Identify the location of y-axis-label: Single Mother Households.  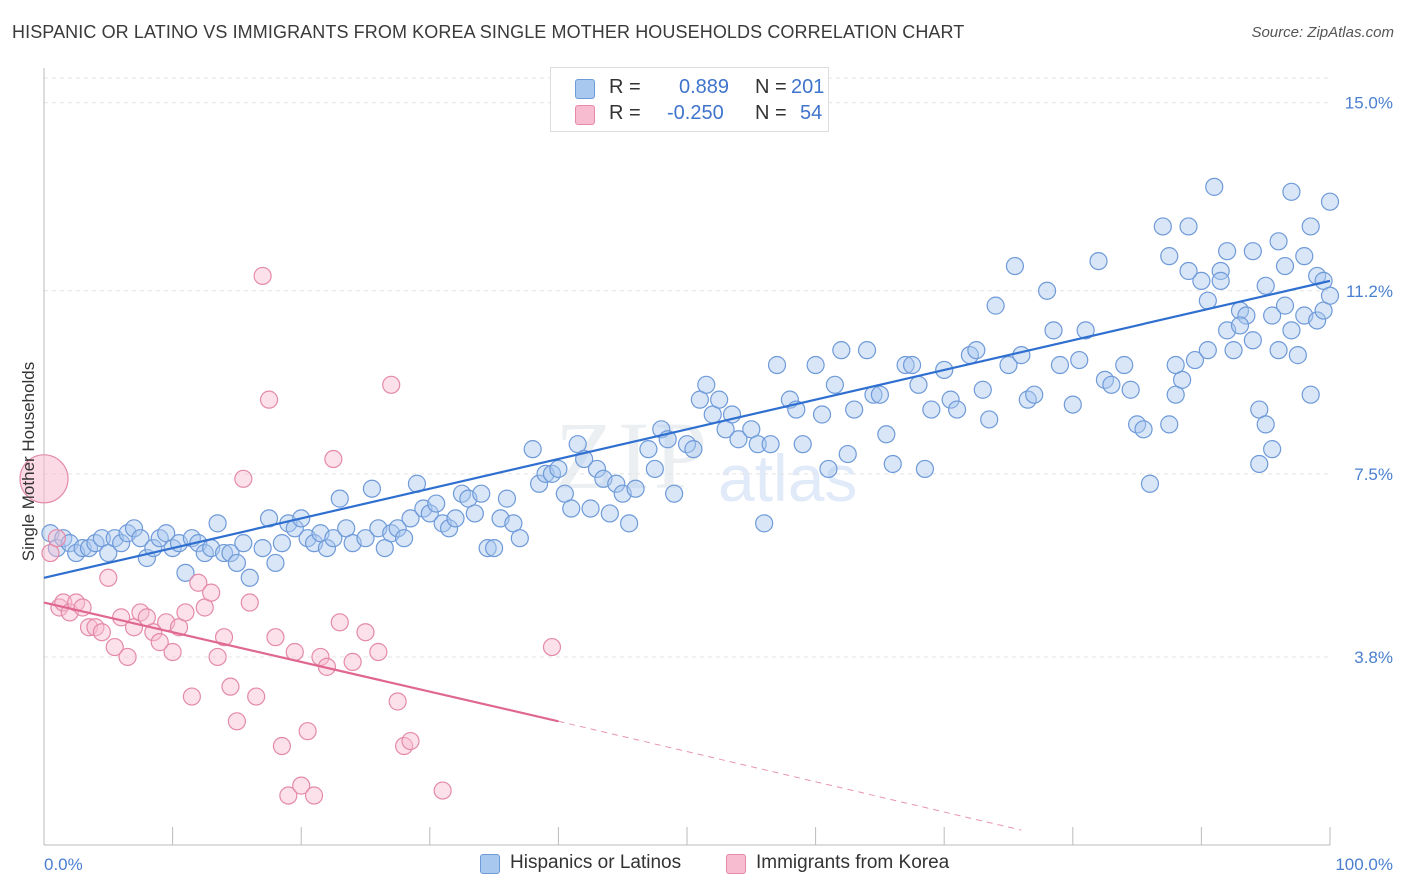
(28, 461).